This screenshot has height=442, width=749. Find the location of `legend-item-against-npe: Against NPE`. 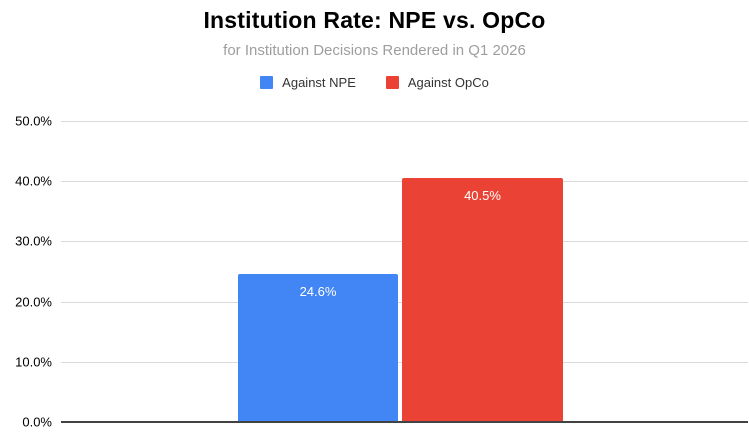

legend-item-against-npe: Against NPE is located at coordinates (308, 82).